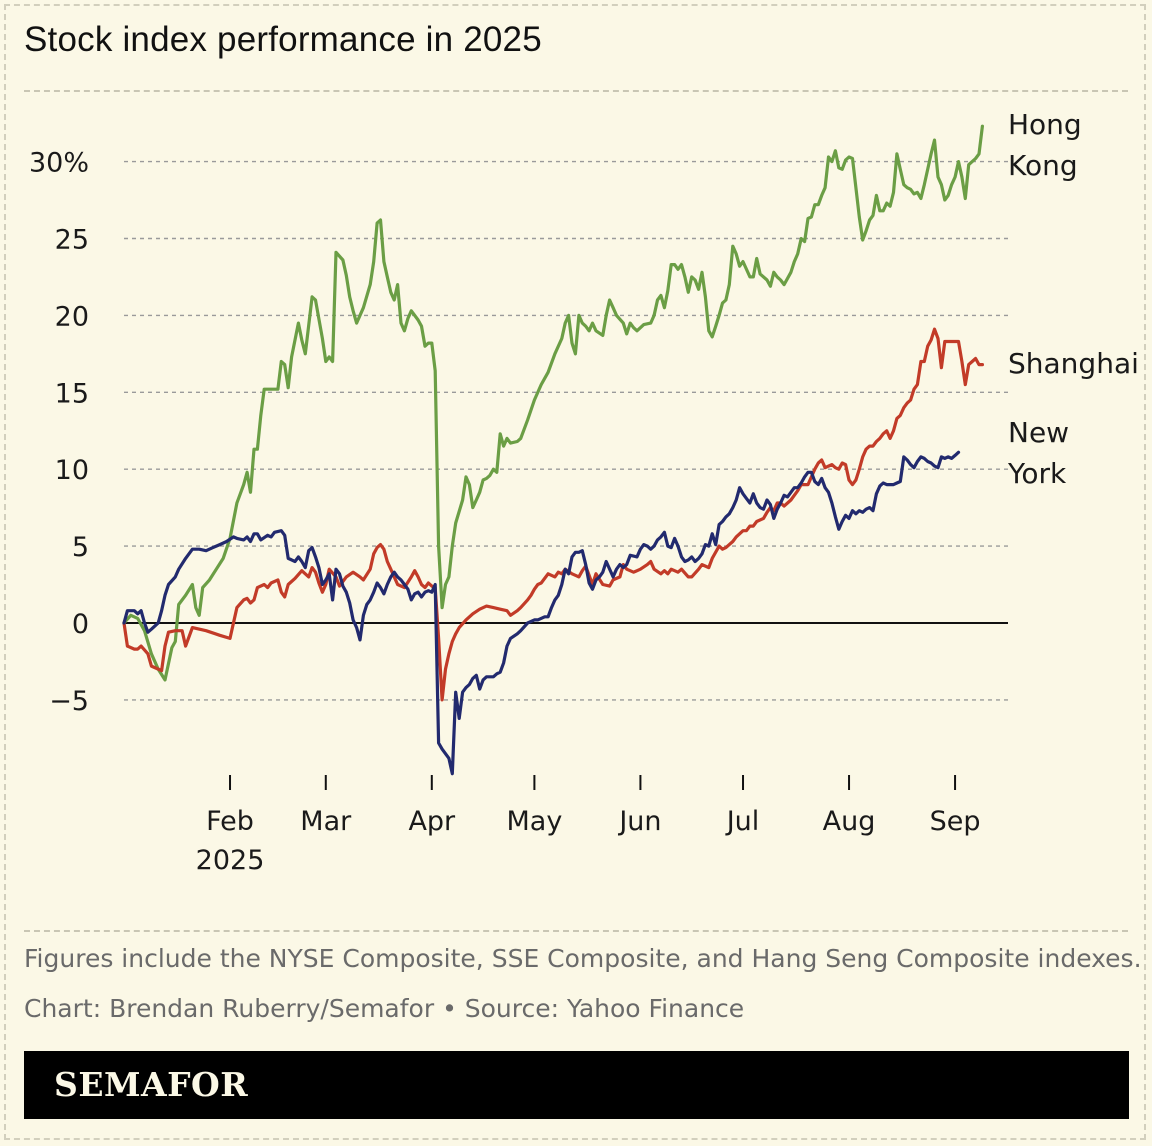  What do you see at coordinates (151, 1084) in the screenshot?
I see `semafor-logo: SEMAFOR` at bounding box center [151, 1084].